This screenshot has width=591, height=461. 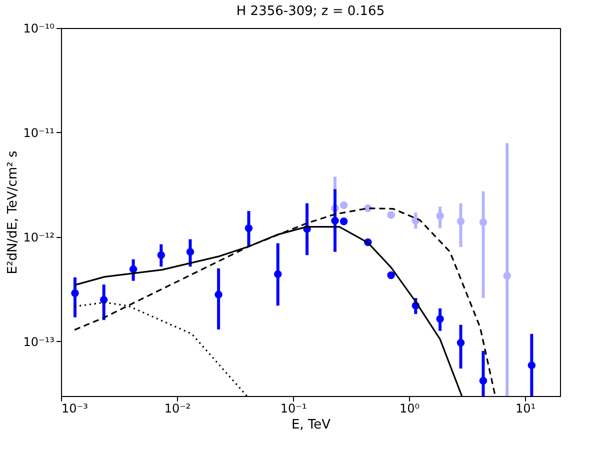 What do you see at coordinates (310, 11) in the screenshot?
I see `chart-title: H 2356-309; z = 0.165` at bounding box center [310, 11].